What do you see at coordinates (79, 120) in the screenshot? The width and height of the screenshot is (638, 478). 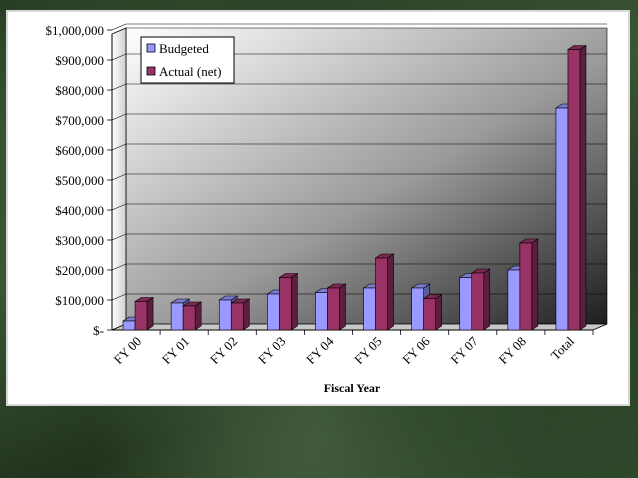 I see `y-tick-label: $700,000` at bounding box center [79, 120].